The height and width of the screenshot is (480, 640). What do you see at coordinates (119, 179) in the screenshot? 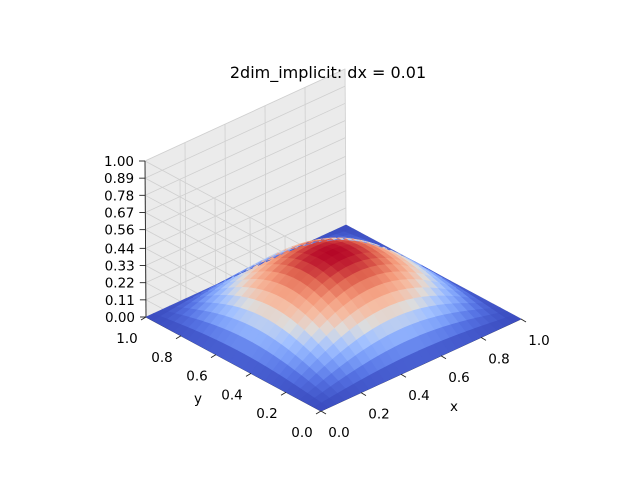
I see `z-tick-label: 0.89` at bounding box center [119, 179].